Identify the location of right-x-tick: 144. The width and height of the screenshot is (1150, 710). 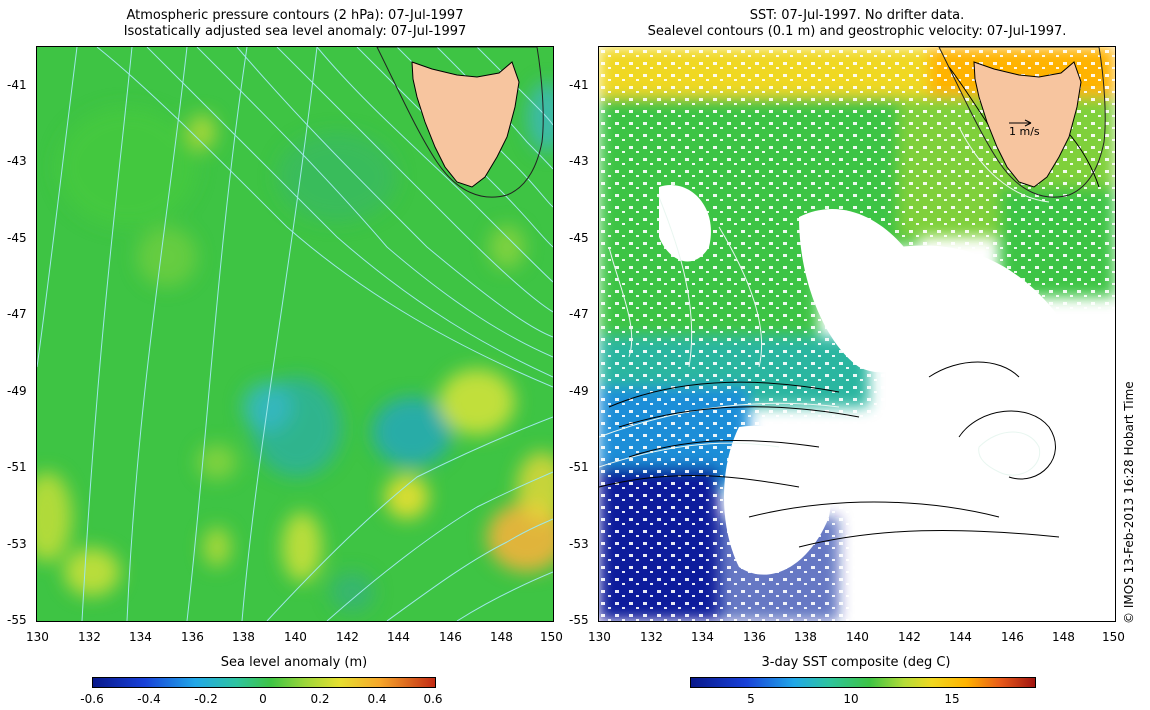
(960, 637).